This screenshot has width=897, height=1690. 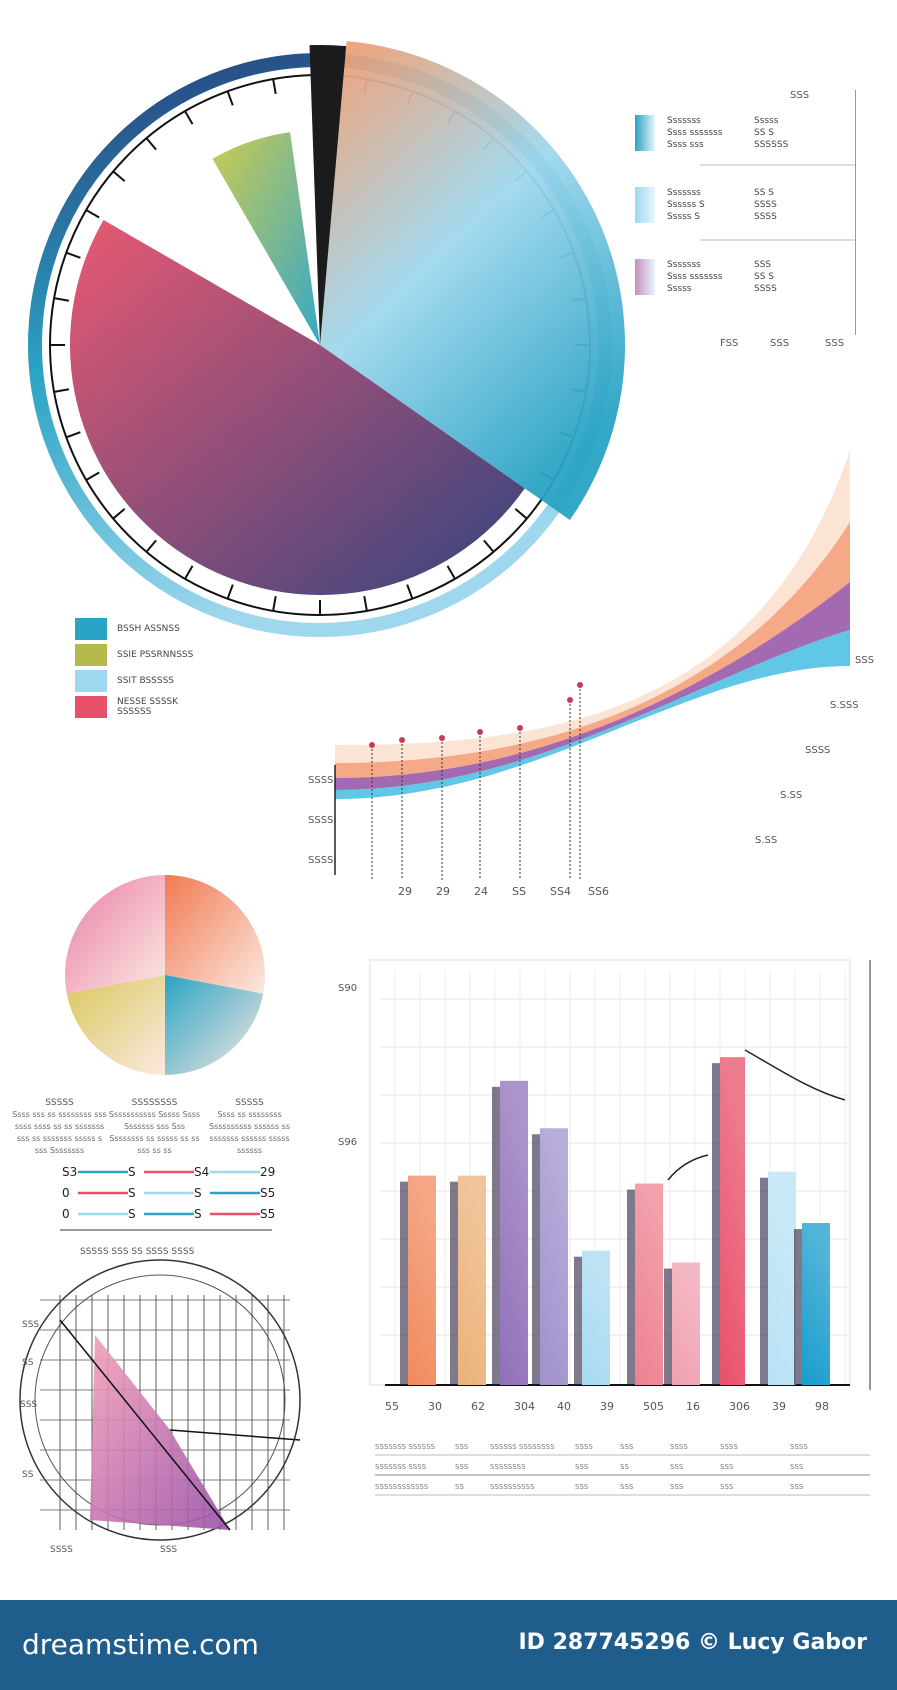 What do you see at coordinates (688, 1167) in the screenshot?
I see `trend-line` at bounding box center [688, 1167].